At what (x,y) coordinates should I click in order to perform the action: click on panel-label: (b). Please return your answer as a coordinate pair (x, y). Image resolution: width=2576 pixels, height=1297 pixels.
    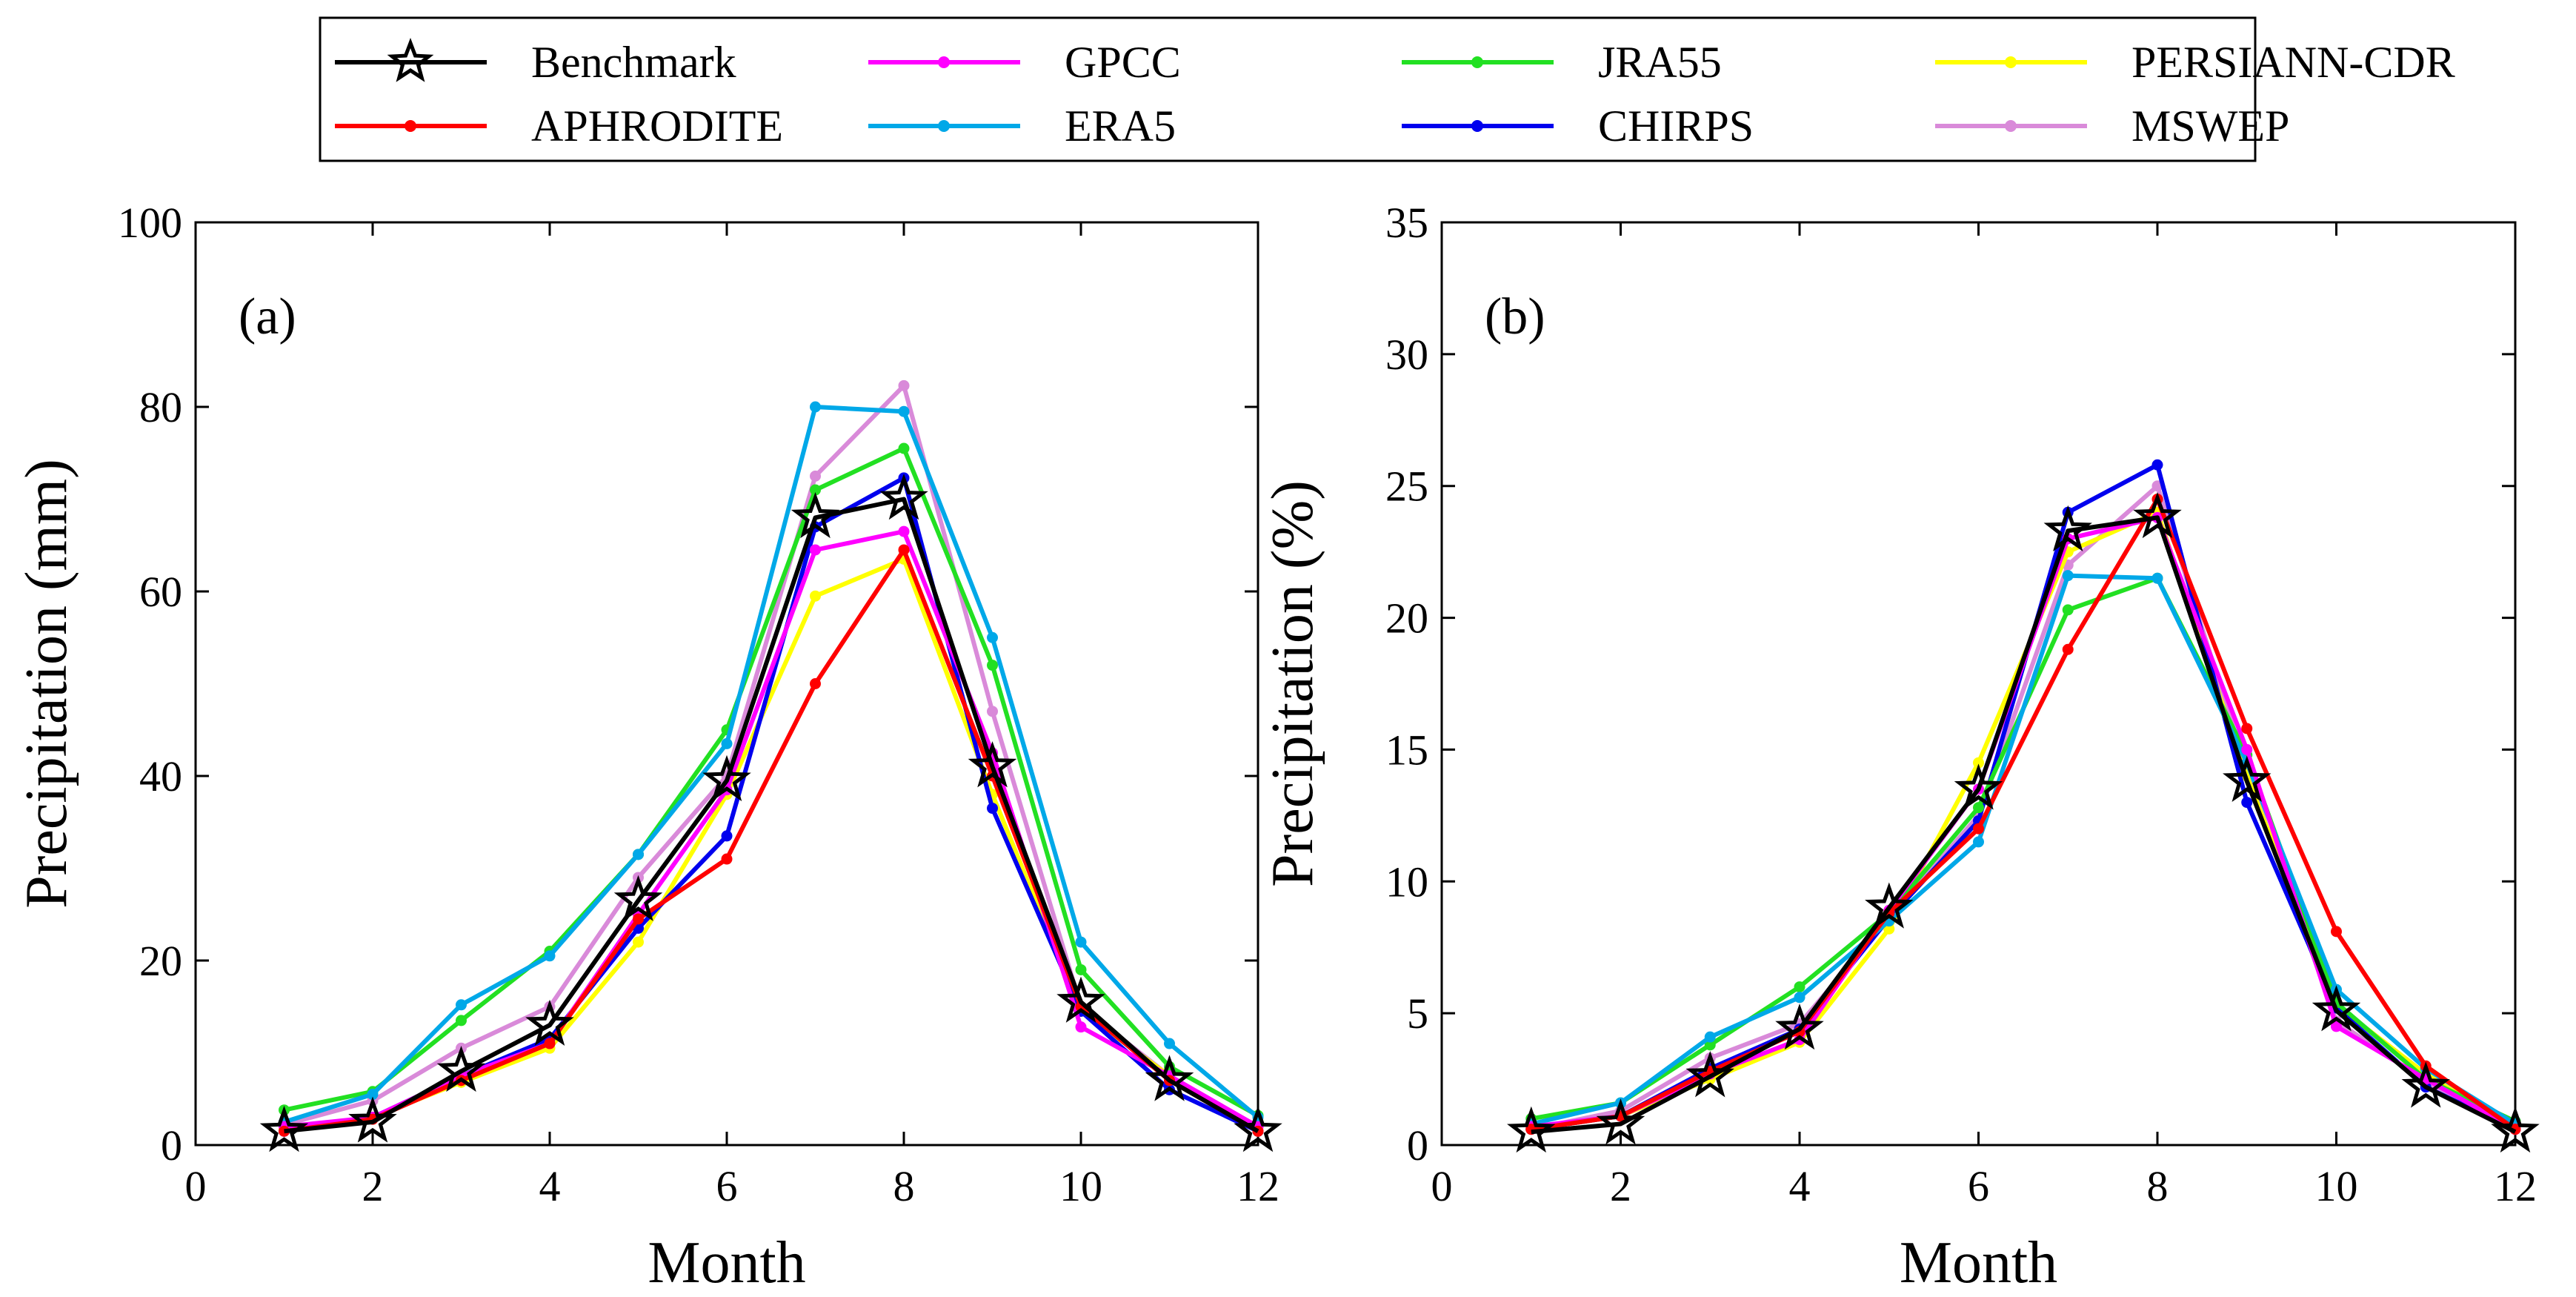
    Looking at the image, I should click on (1515, 316).